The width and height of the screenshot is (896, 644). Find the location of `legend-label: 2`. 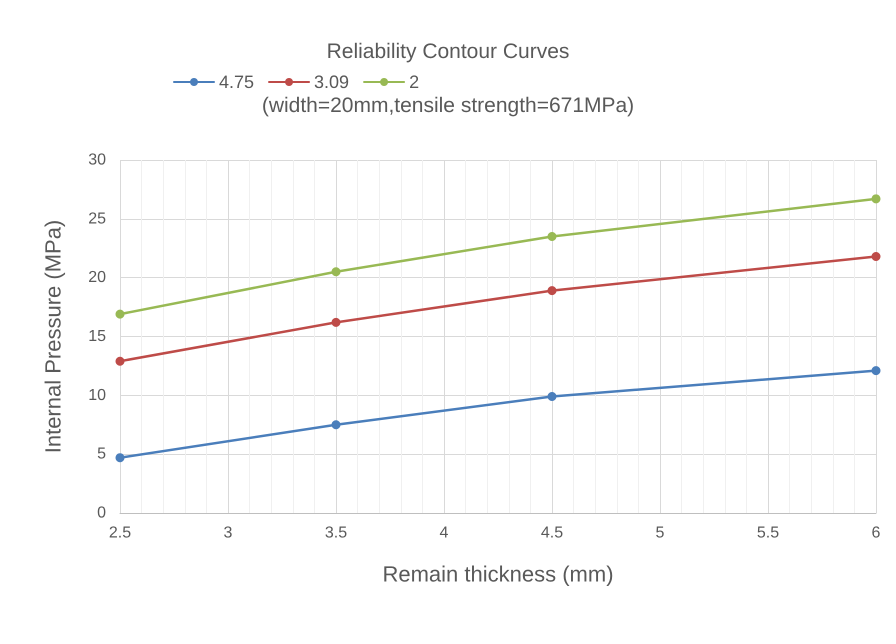

legend-label: 2 is located at coordinates (414, 82).